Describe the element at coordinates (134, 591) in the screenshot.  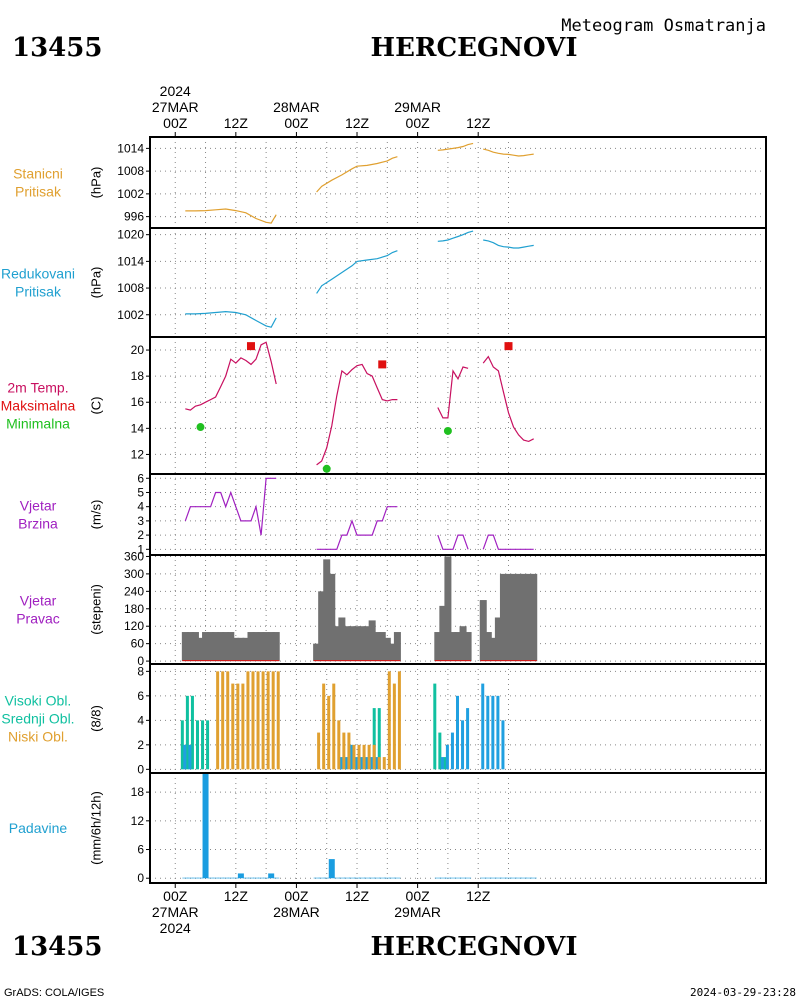
I see `y-tick-label: 240` at that location.